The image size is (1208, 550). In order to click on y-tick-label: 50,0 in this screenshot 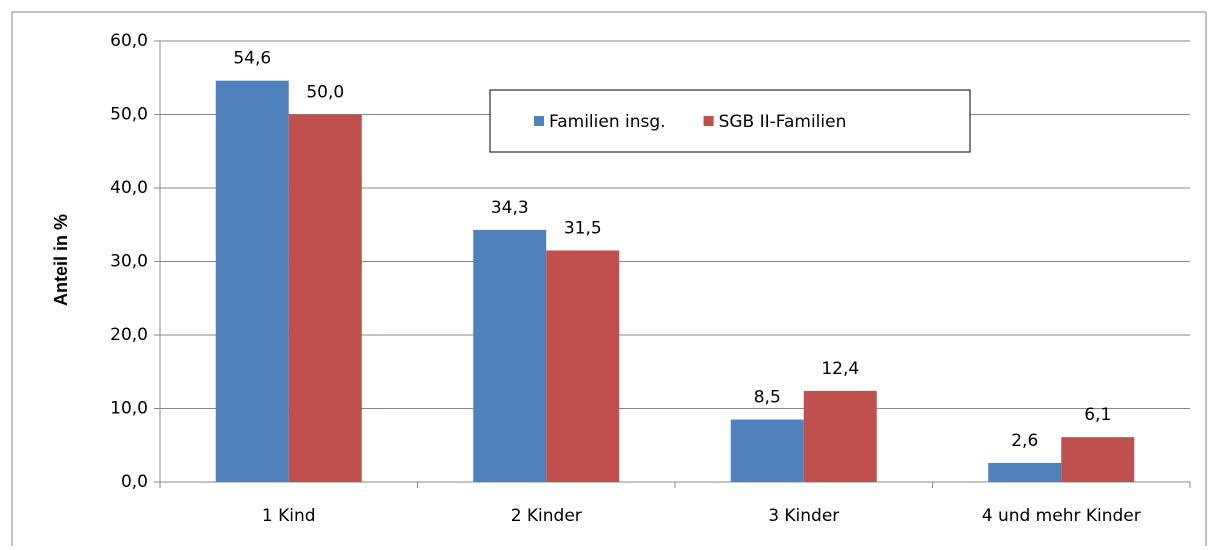, I will do `click(129, 115)`.